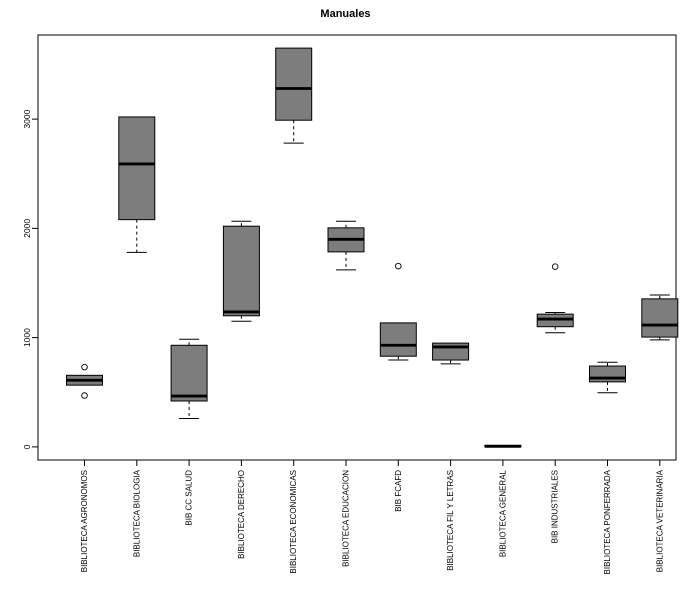 The width and height of the screenshot is (691, 599). What do you see at coordinates (659, 520) in the screenshot?
I see `x-tick-label: BIBLIOTECA VETERINARIA` at bounding box center [659, 520].